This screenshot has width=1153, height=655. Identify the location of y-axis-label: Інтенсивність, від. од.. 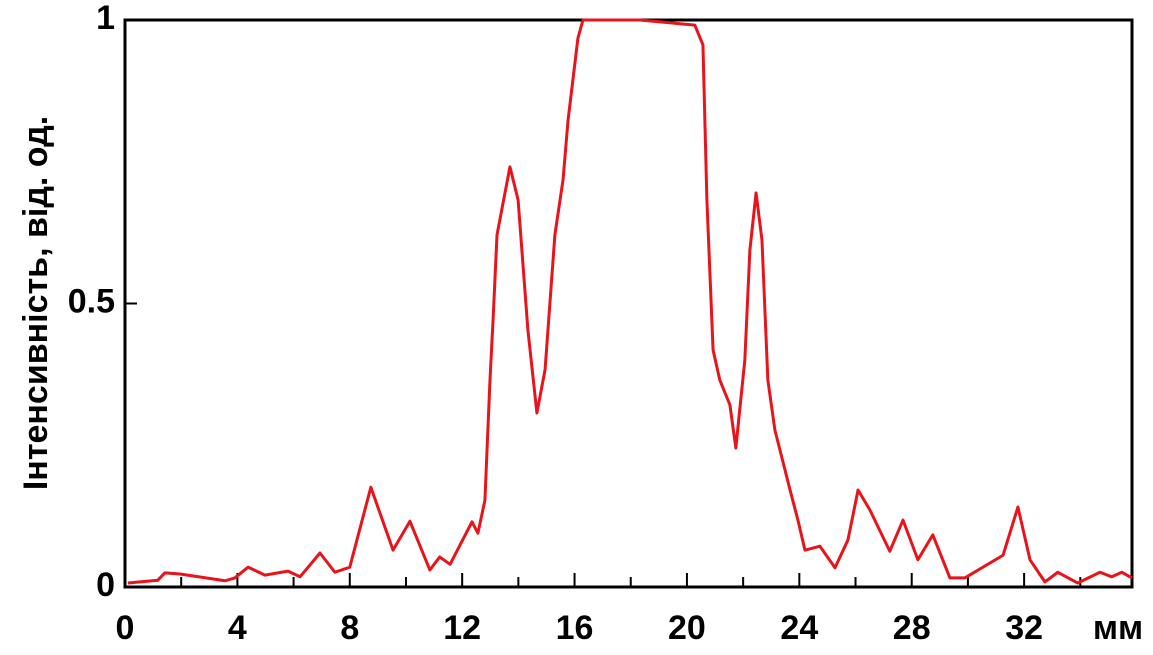
(36, 303).